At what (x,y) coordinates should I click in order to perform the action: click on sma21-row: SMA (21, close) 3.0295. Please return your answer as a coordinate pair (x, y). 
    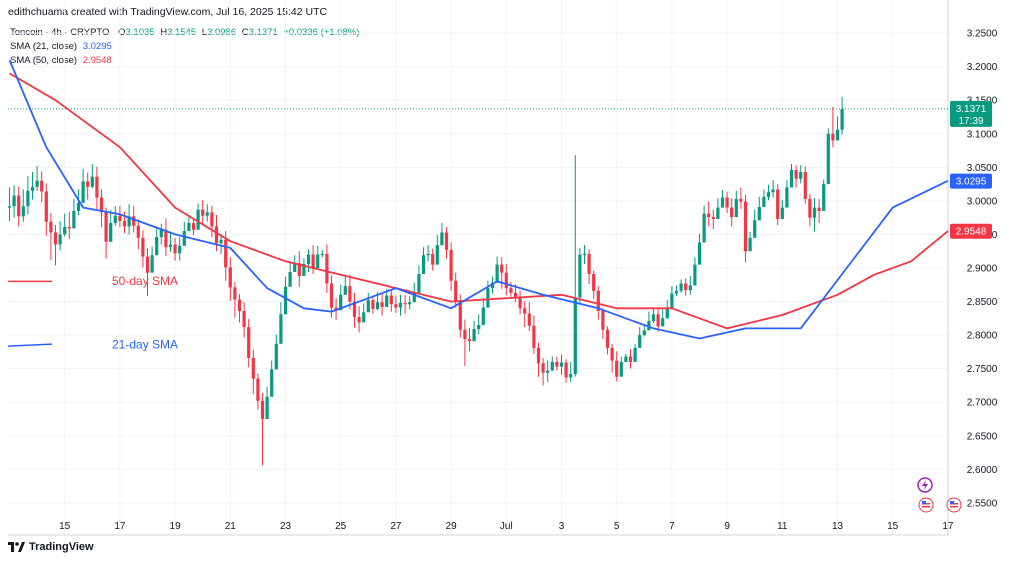
    Looking at the image, I should click on (184, 47).